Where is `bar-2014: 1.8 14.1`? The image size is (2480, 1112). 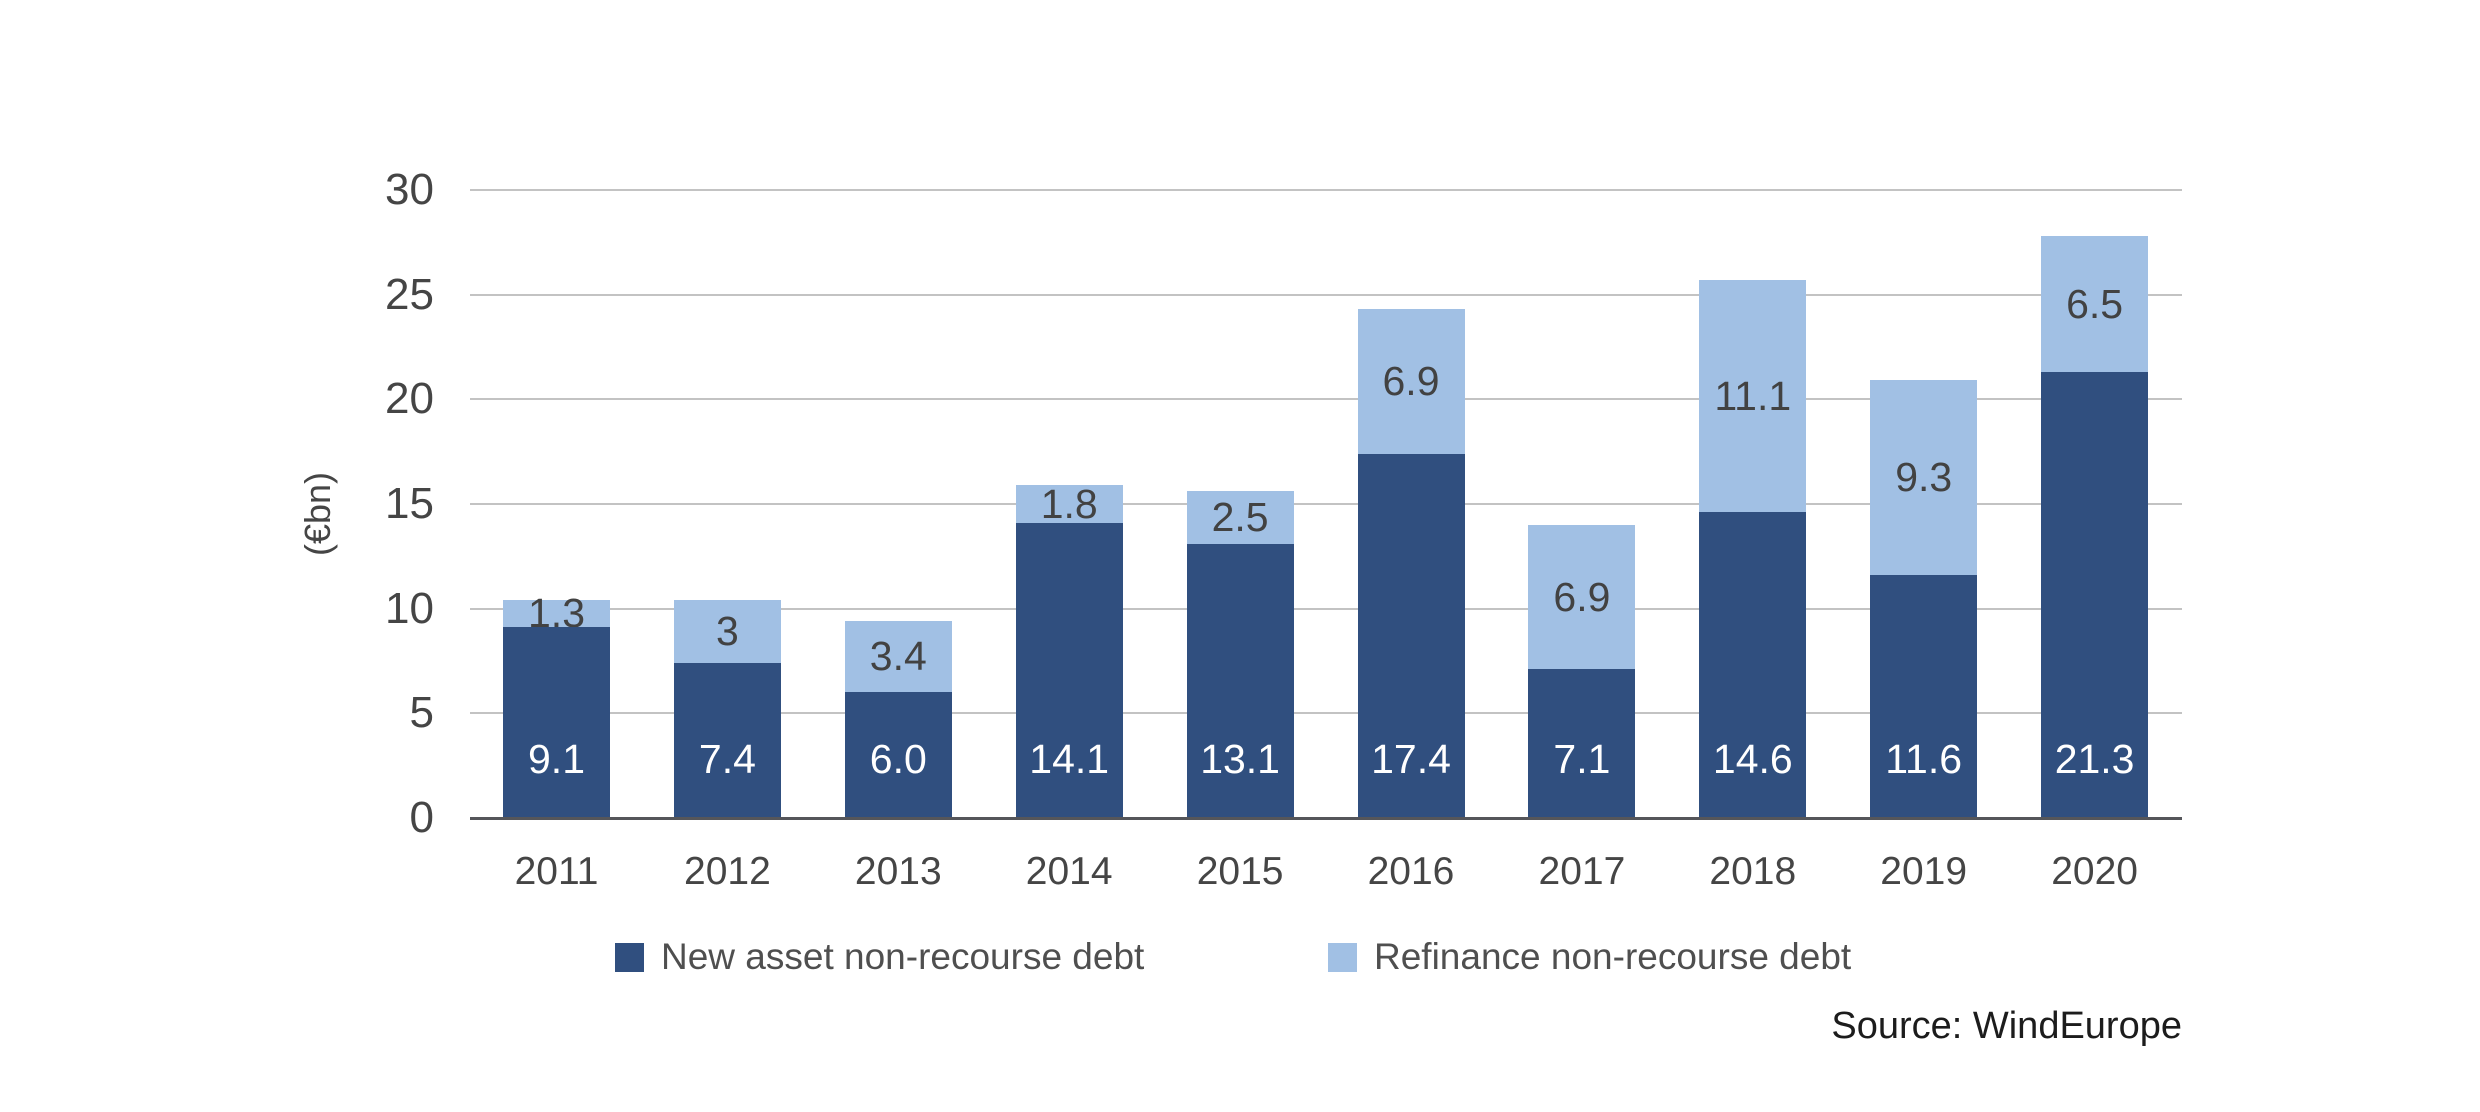
bar-2014: 1.8 14.1 is located at coordinates (1069, 649).